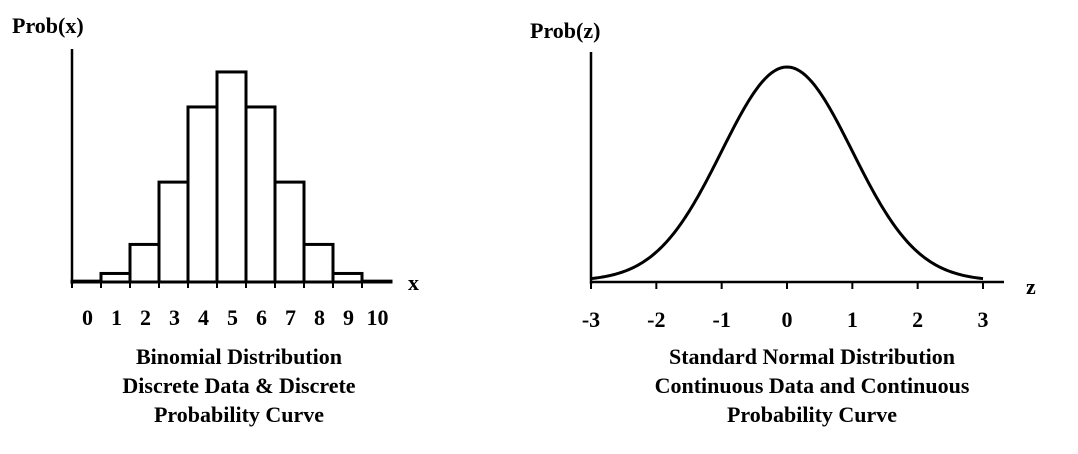  What do you see at coordinates (116, 317) in the screenshot?
I see `binomial-tick-label-1: 1` at bounding box center [116, 317].